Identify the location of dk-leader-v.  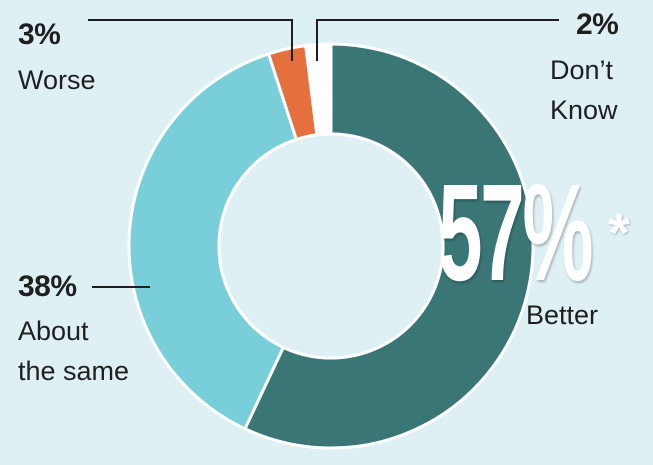
(317, 40).